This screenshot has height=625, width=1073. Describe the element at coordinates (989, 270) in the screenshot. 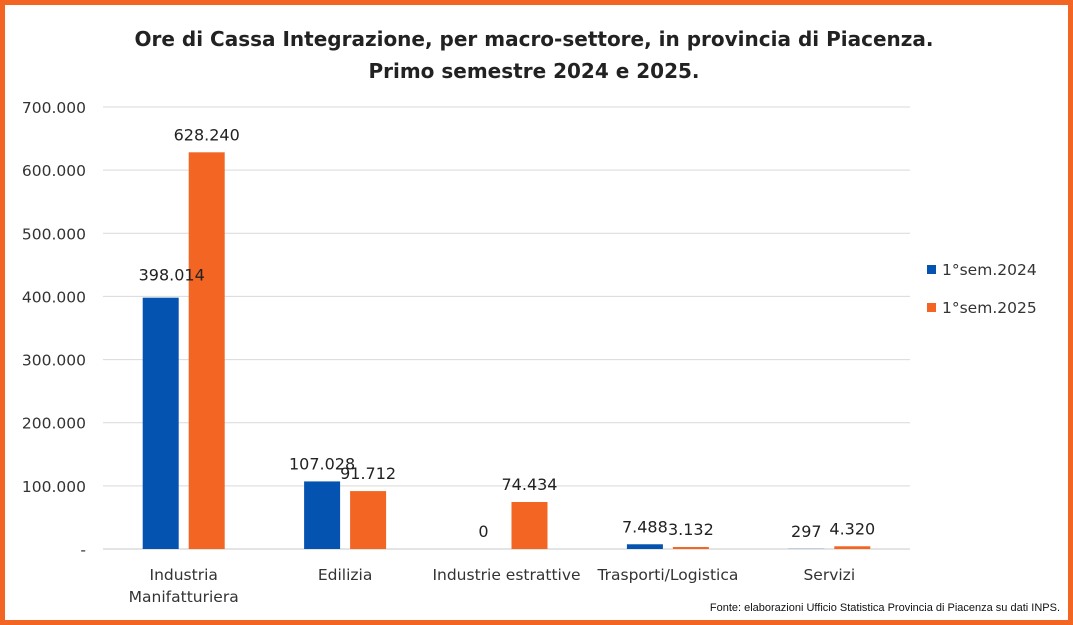

I see `legend-label: 1°sem.2024` at that location.